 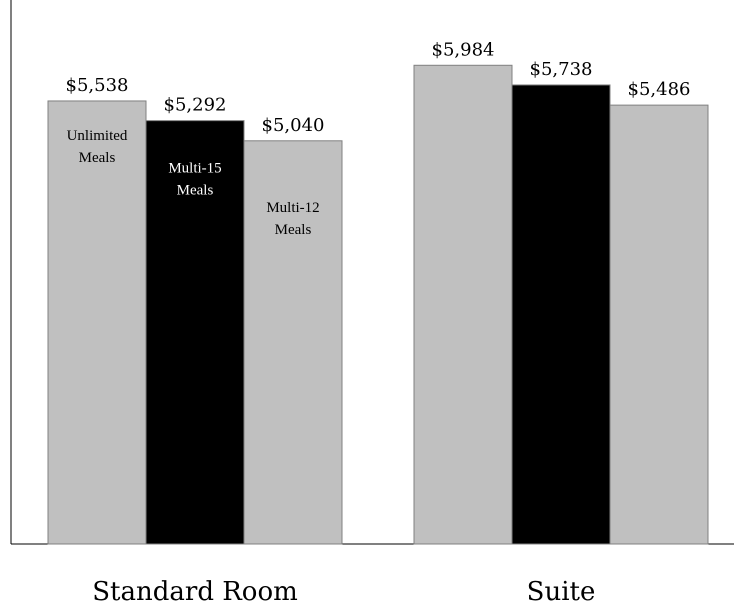 What do you see at coordinates (561, 592) in the screenshot?
I see `category-label: Suite` at bounding box center [561, 592].